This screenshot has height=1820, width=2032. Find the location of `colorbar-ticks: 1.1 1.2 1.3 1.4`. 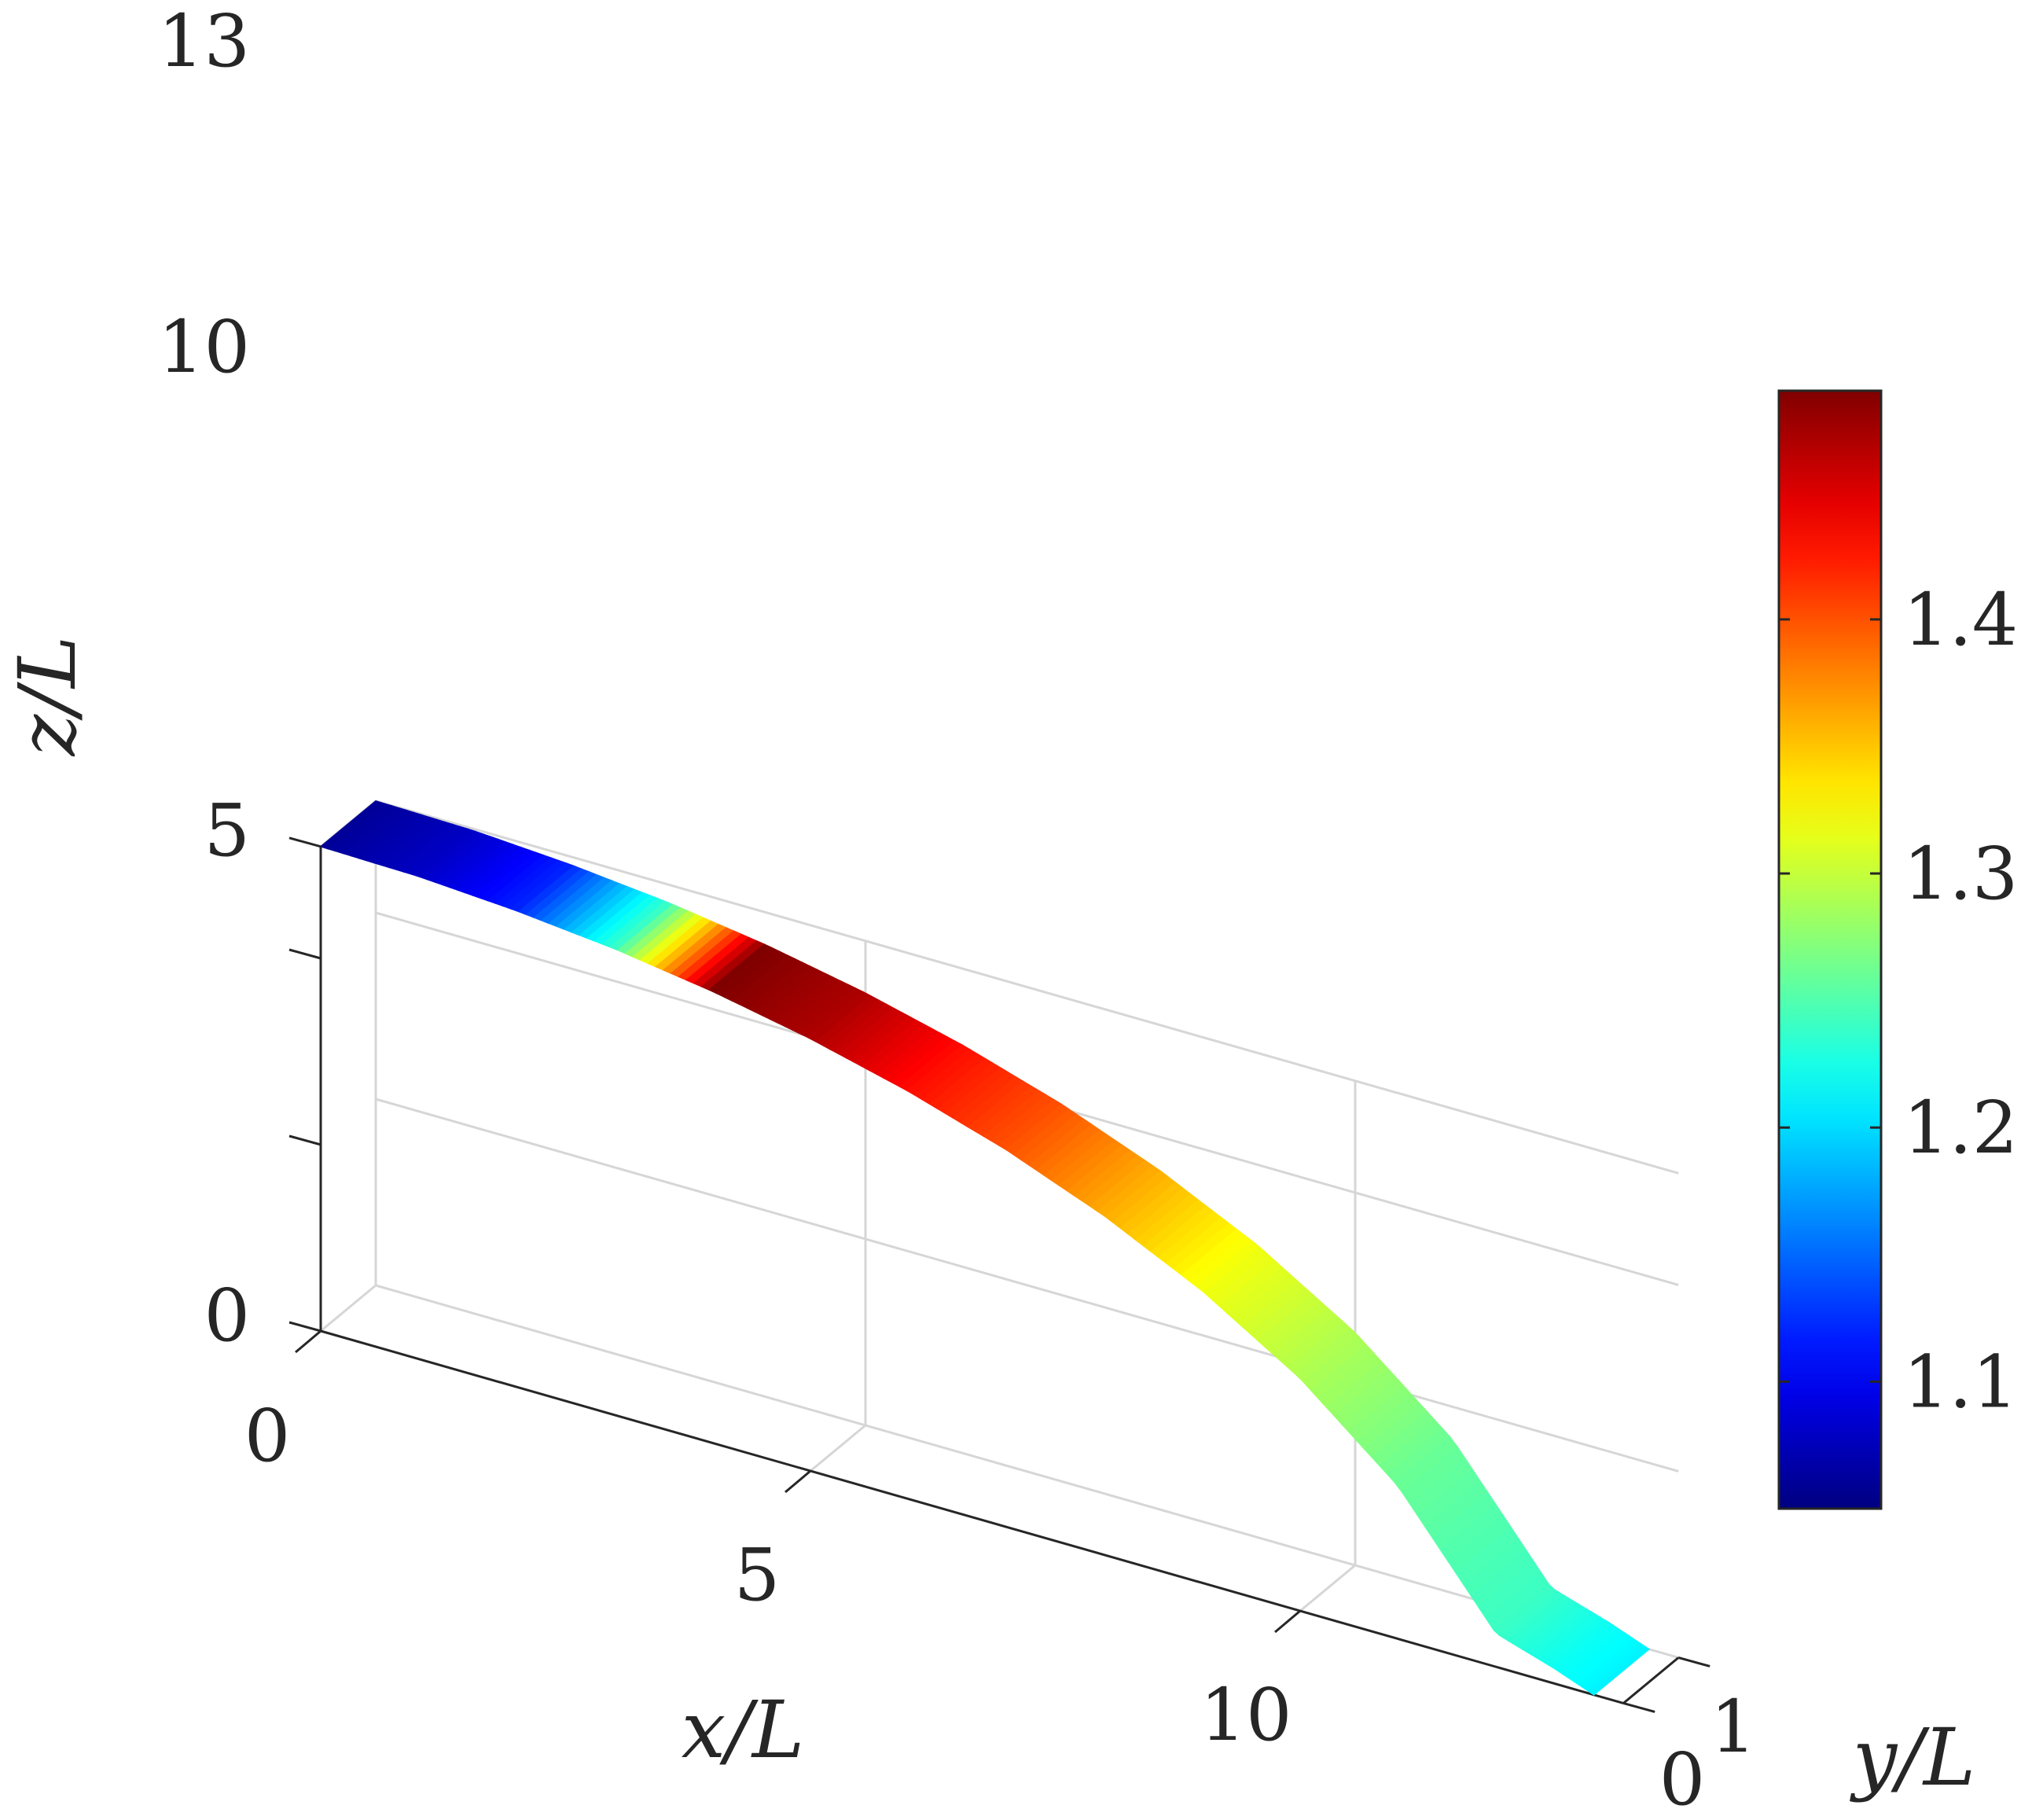

colorbar-ticks: 1.1 1.2 1.3 1.4 is located at coordinates (1899, 1001).